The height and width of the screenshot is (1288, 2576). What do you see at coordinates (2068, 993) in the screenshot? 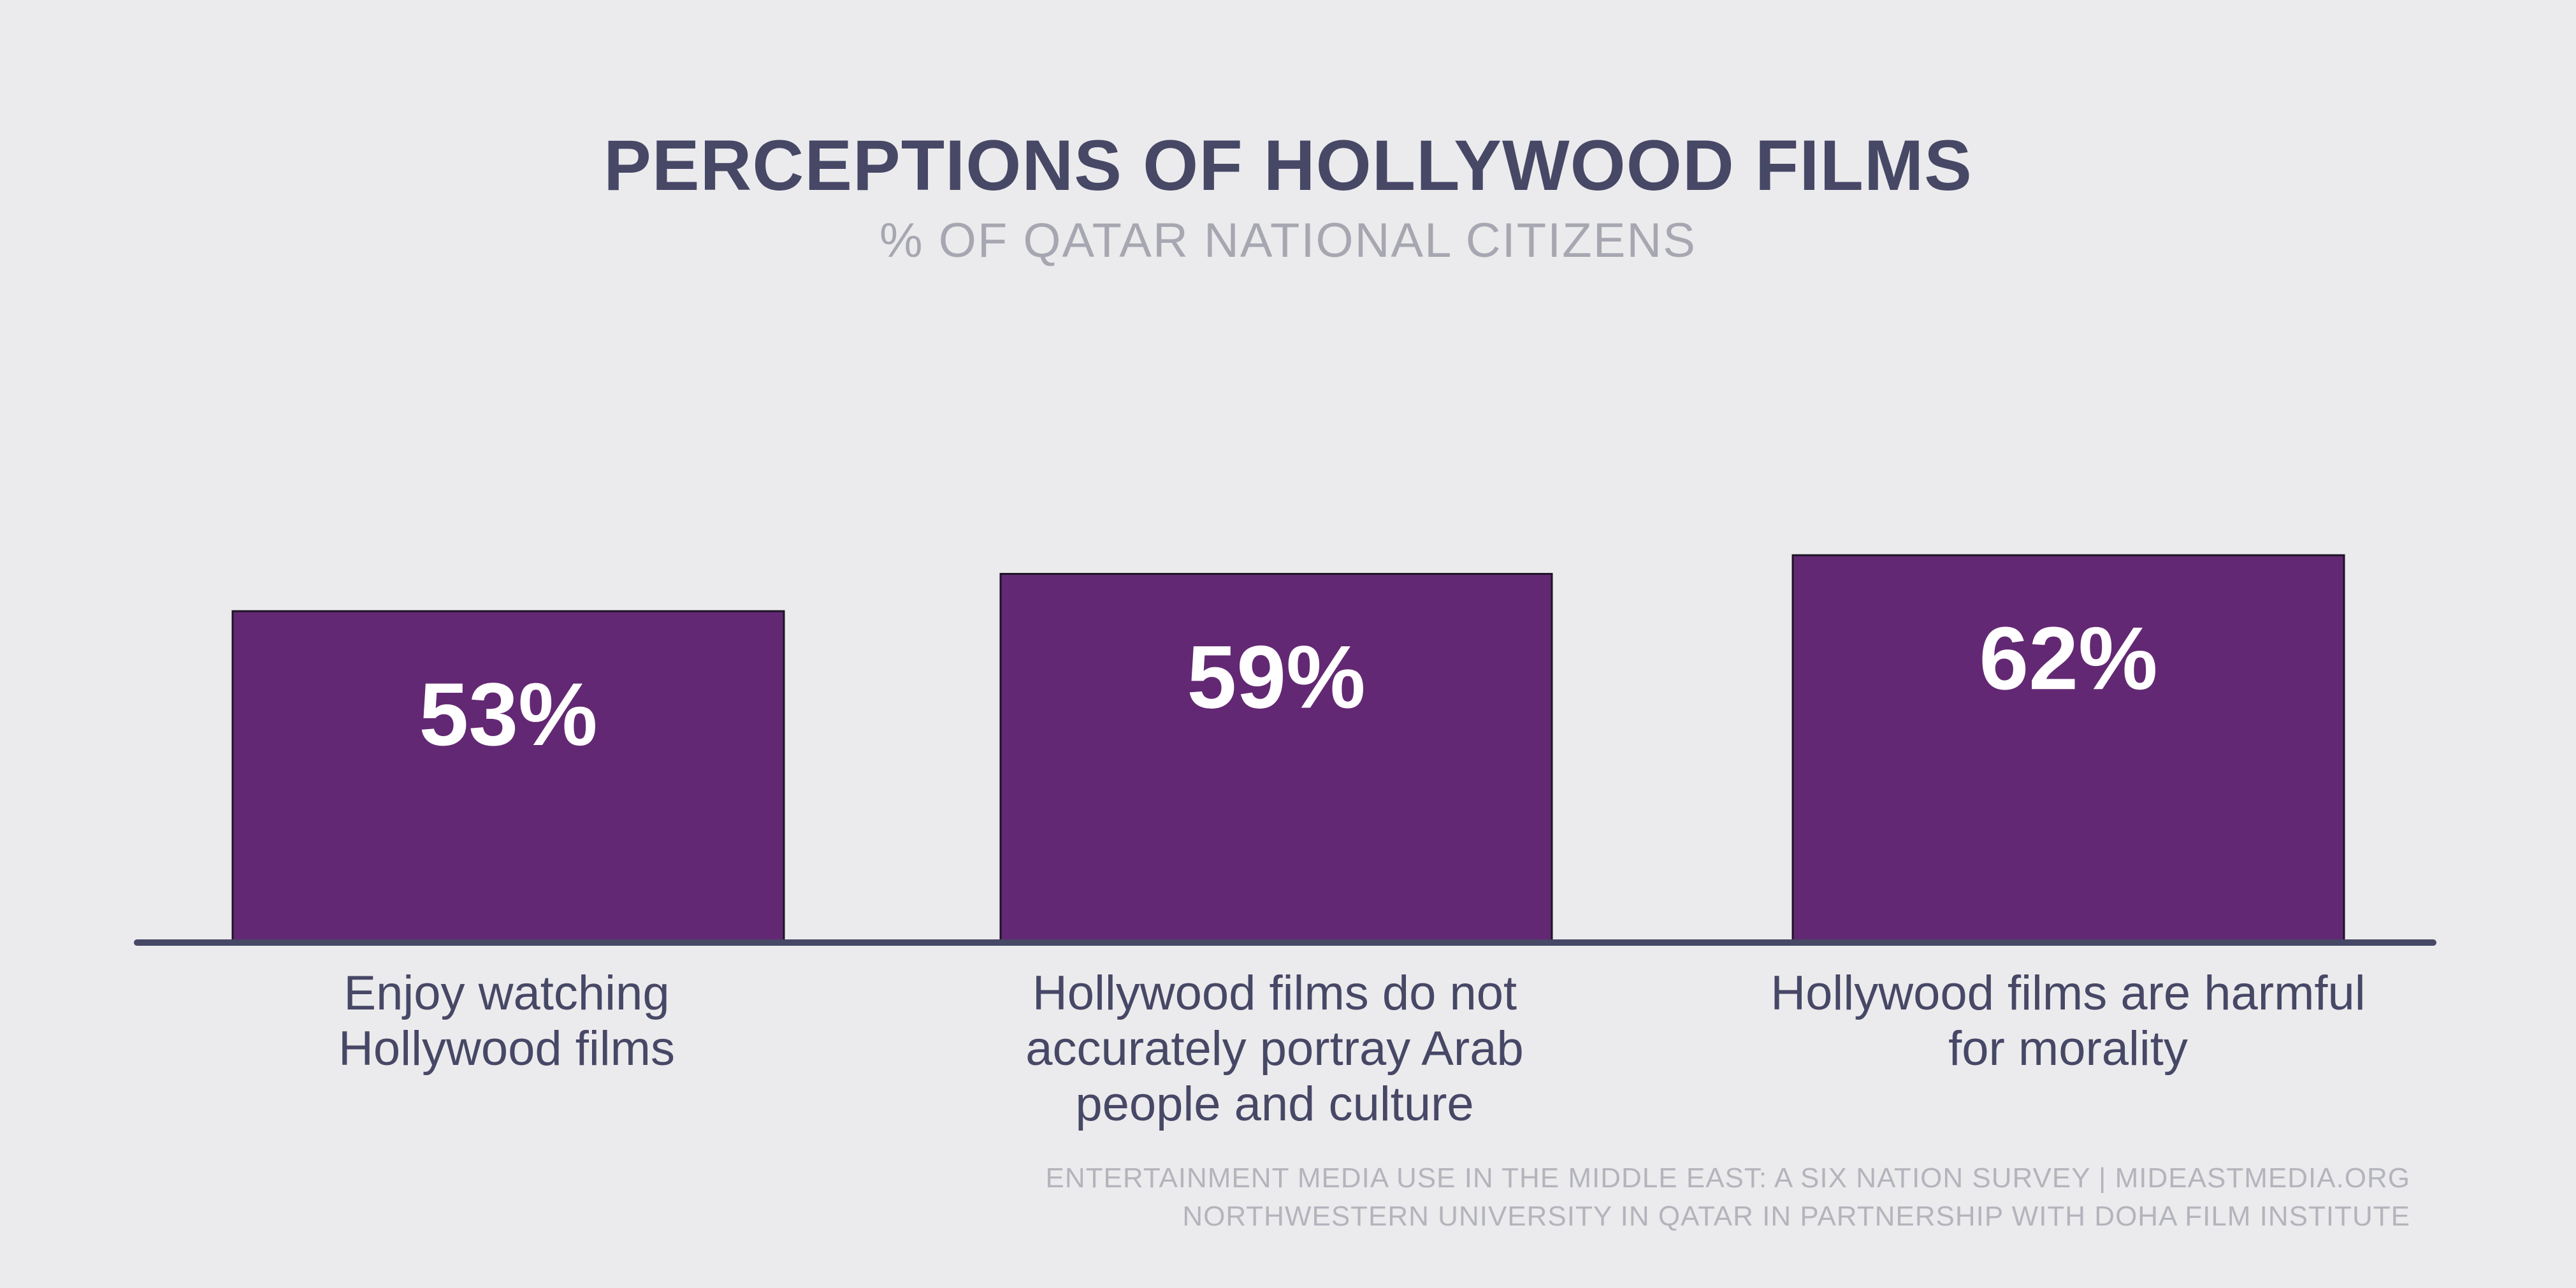
I see `category-label-3-line-1: Hollywood films are harmful` at bounding box center [2068, 993].